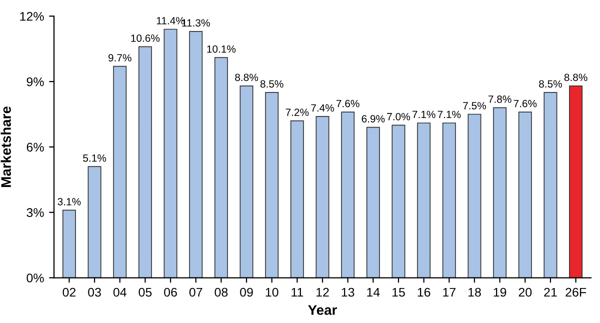 The image size is (600, 323). Describe the element at coordinates (35, 278) in the screenshot. I see `y-tick-label: 0%` at that location.